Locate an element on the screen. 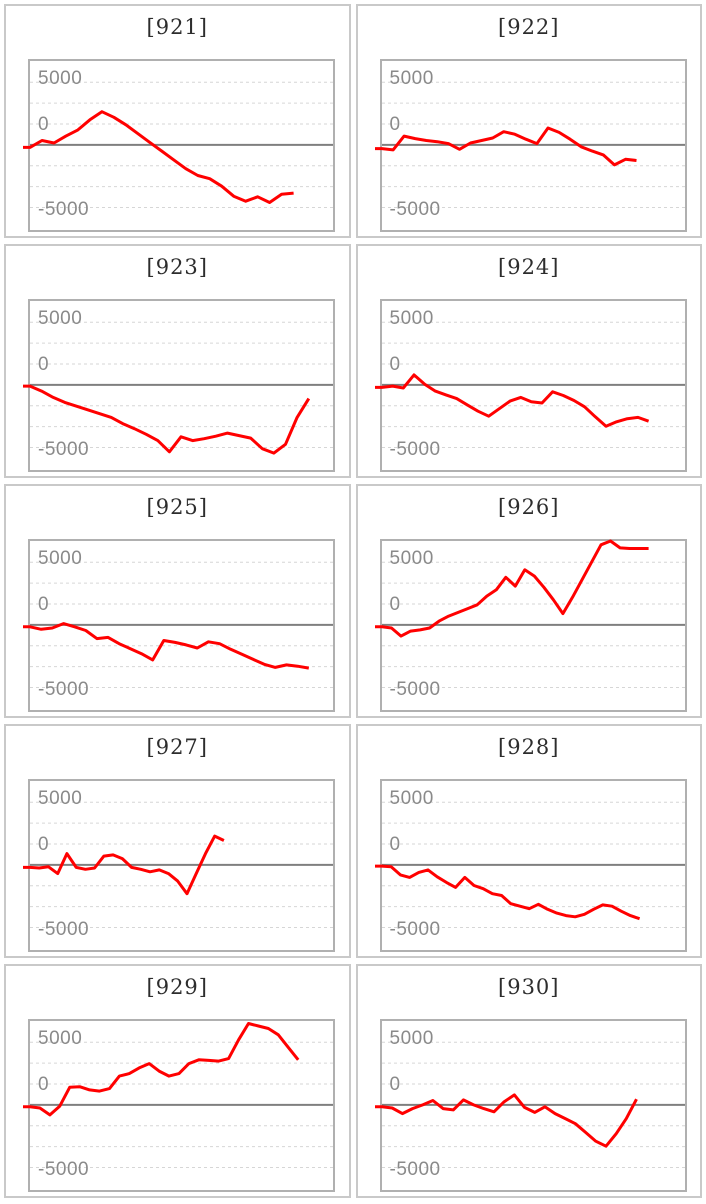 The height and width of the screenshot is (1204, 706). chart-card: [924] 5000 0 -5000 is located at coordinates (528, 361).